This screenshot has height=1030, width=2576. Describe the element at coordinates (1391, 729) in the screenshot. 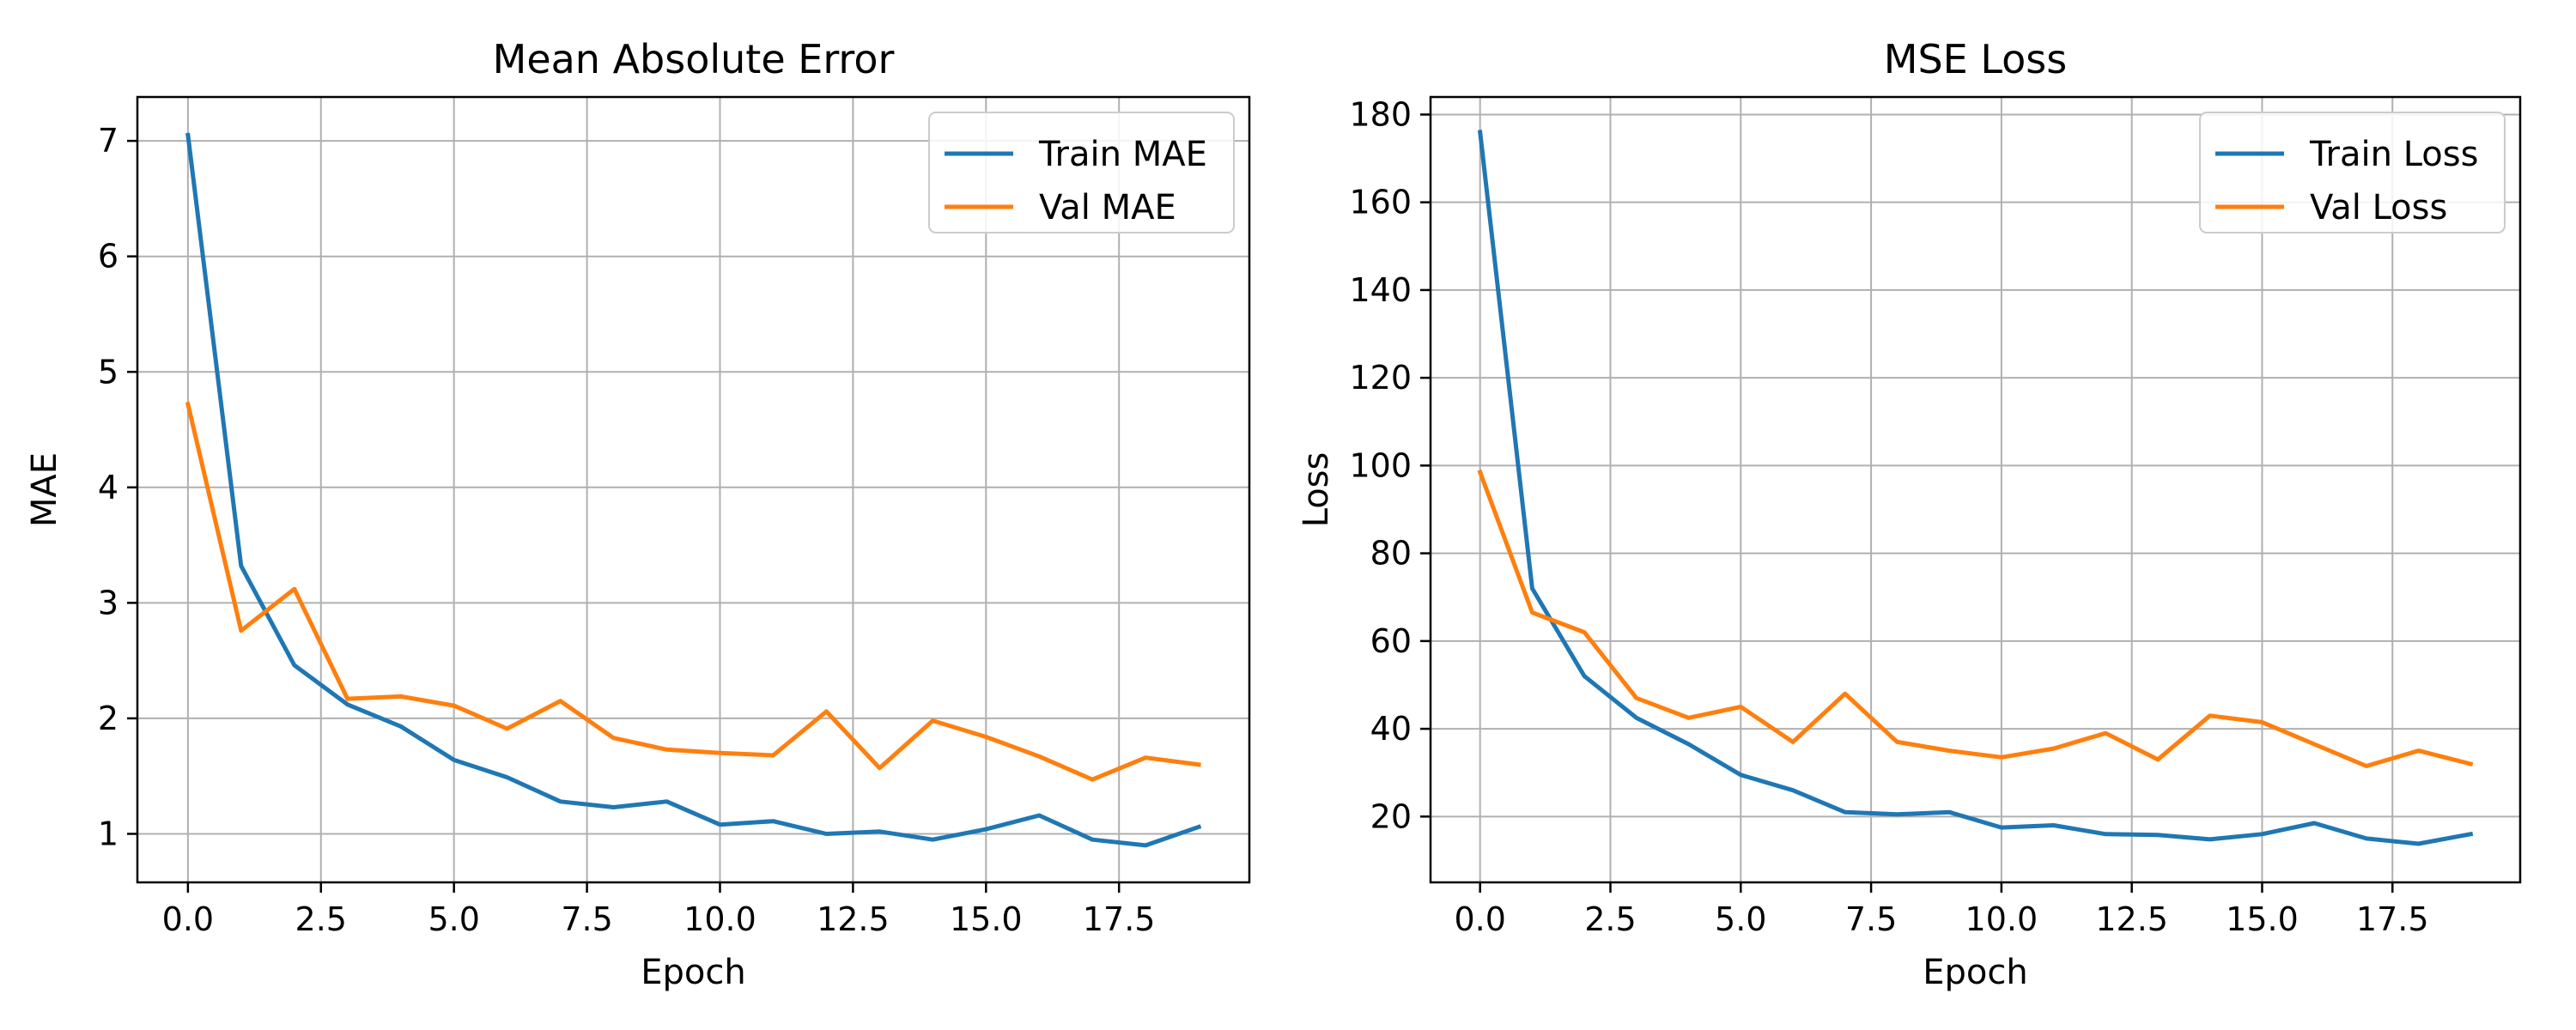

I see `y-tick-label: 40` at that location.